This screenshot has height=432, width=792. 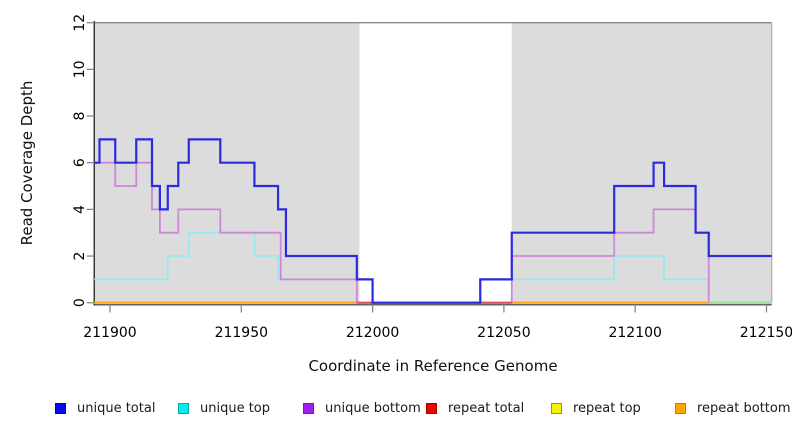 I want to click on x-axis-title: Coordinate in Reference Genome, so click(x=433, y=366).